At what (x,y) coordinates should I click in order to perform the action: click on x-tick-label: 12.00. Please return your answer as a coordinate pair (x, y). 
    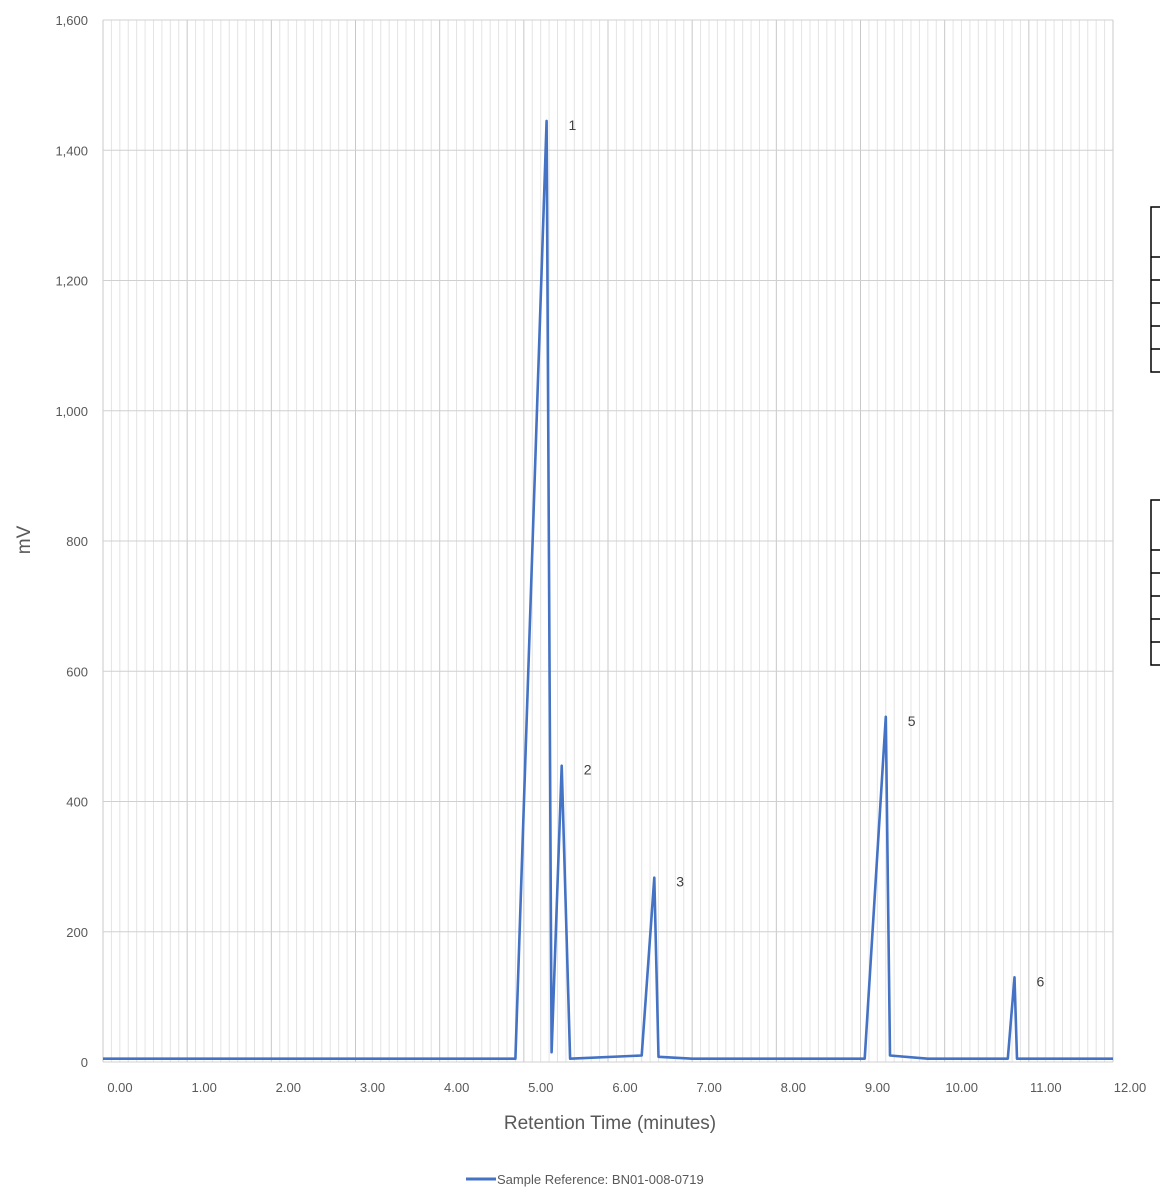
    Looking at the image, I should click on (1130, 1087).